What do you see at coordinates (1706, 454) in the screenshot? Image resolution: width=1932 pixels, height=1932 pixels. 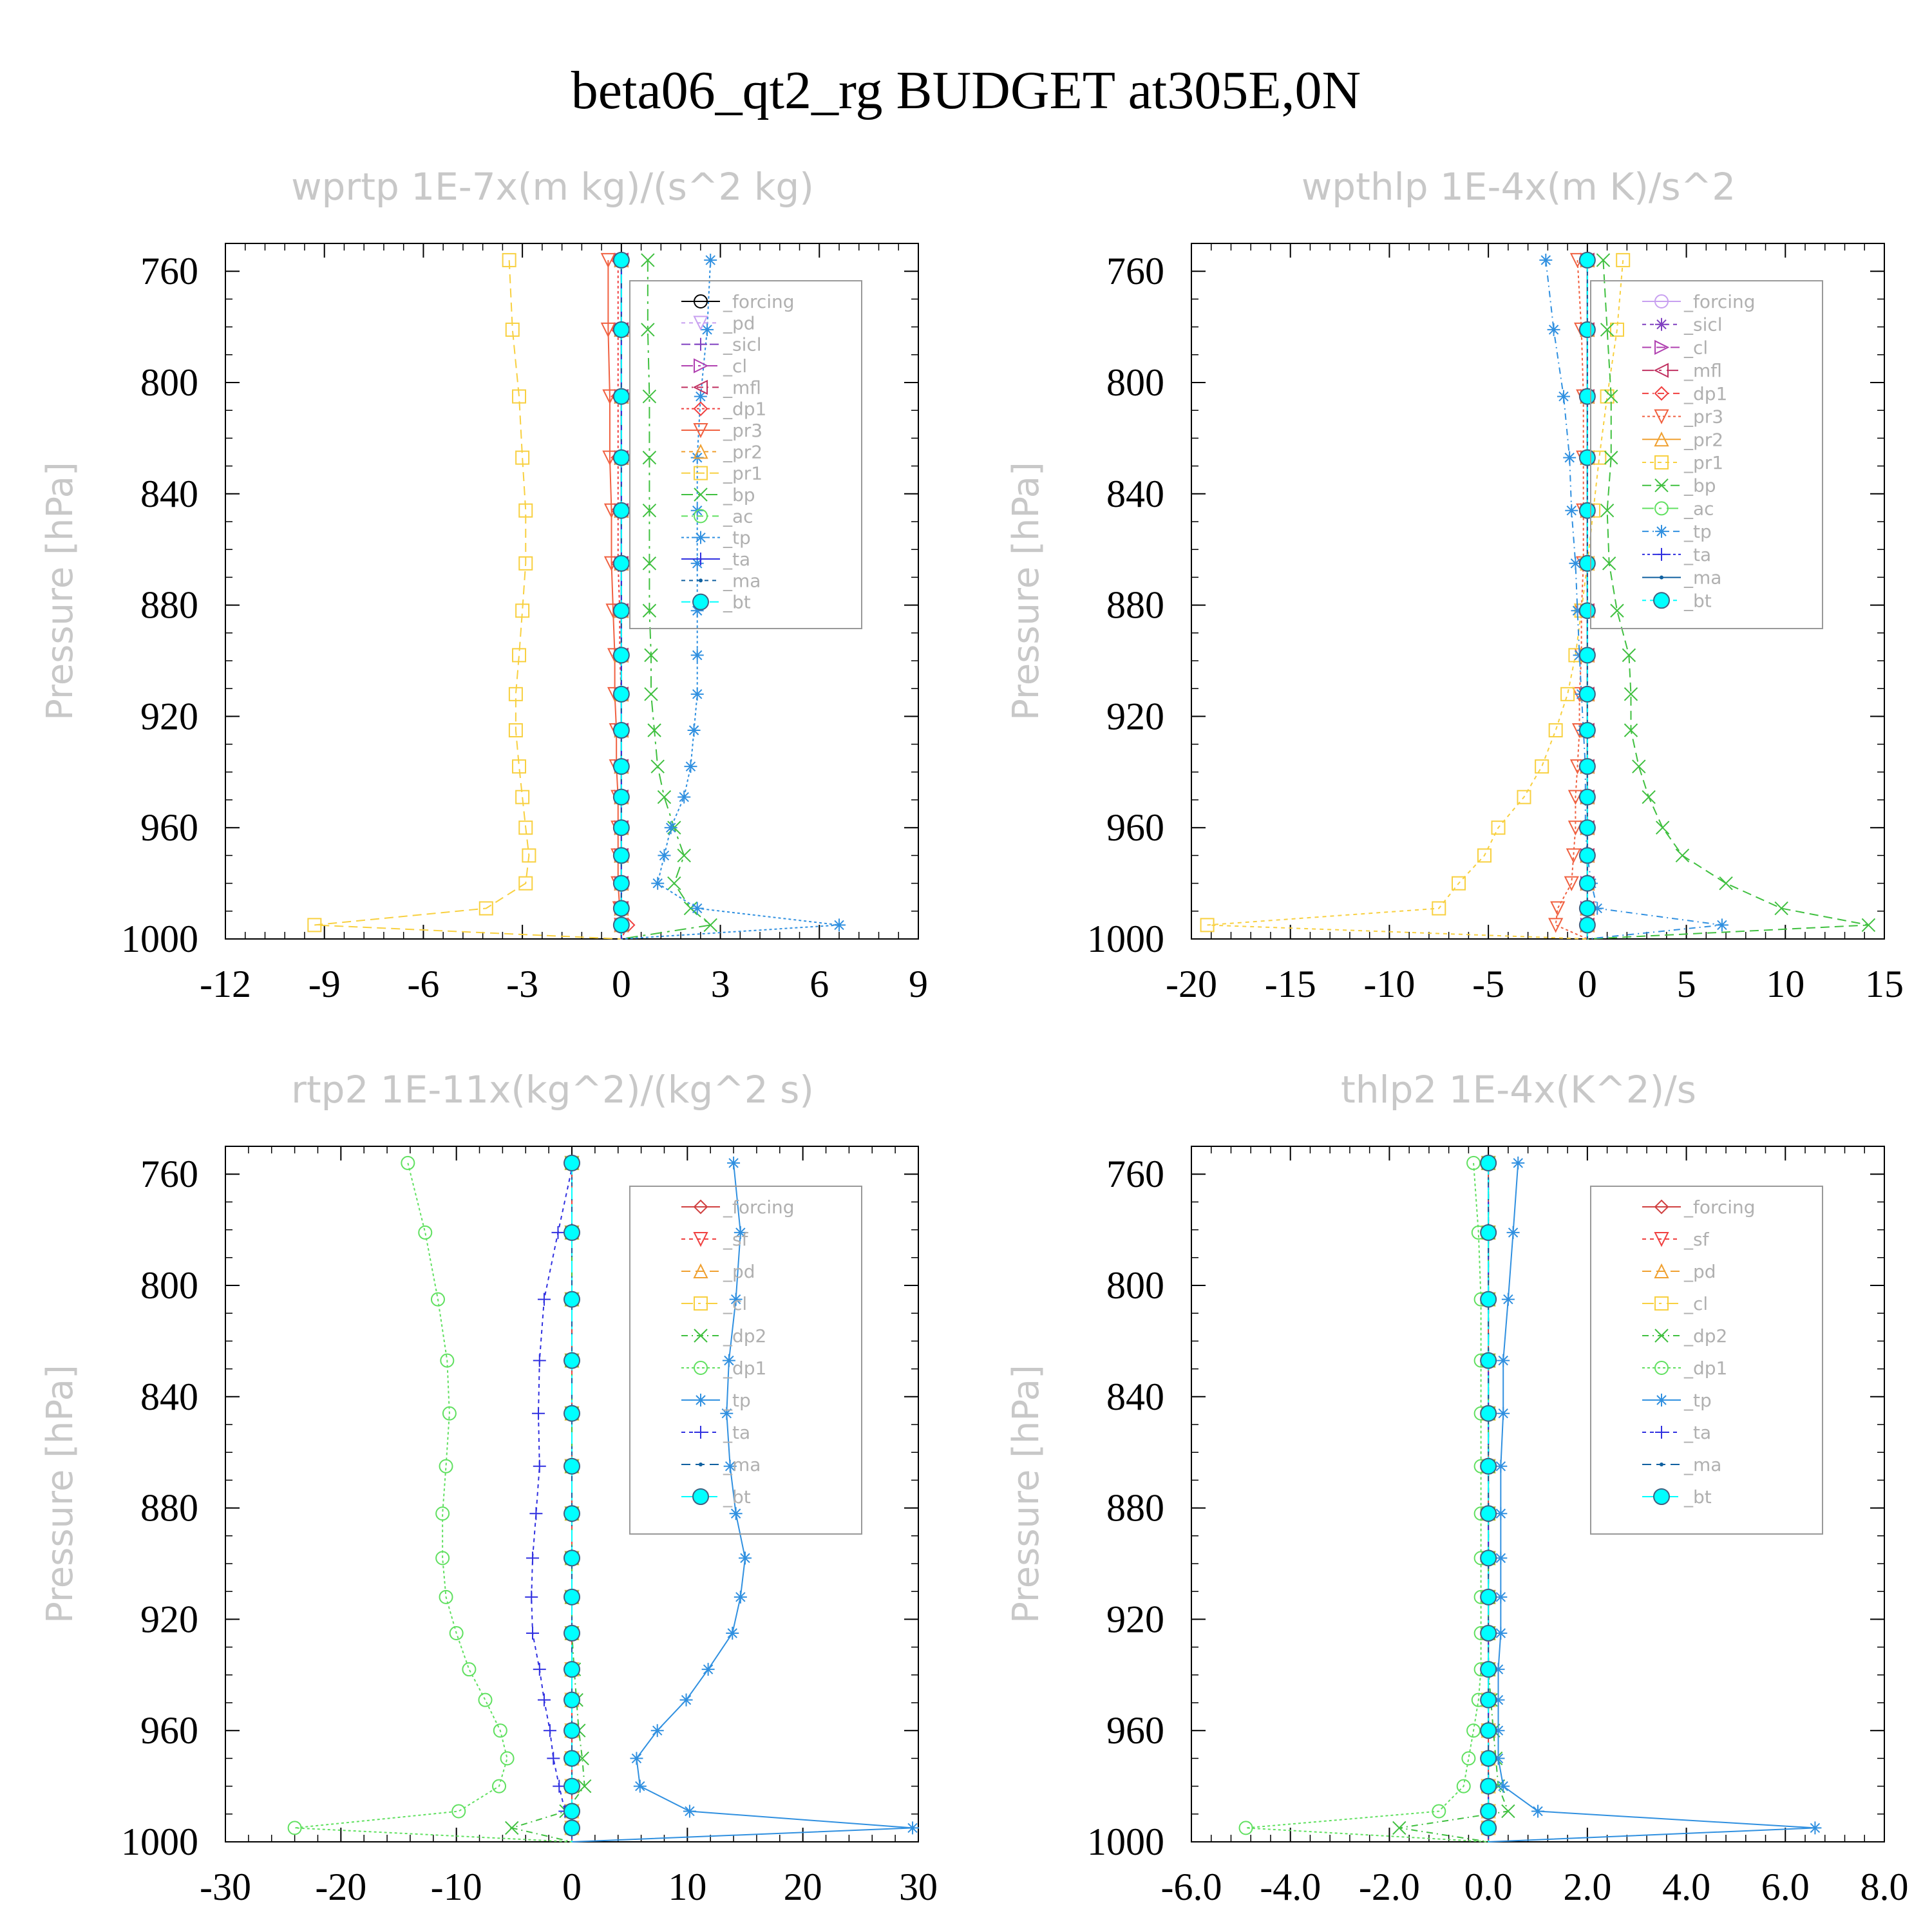 I see `legend-box` at bounding box center [1706, 454].